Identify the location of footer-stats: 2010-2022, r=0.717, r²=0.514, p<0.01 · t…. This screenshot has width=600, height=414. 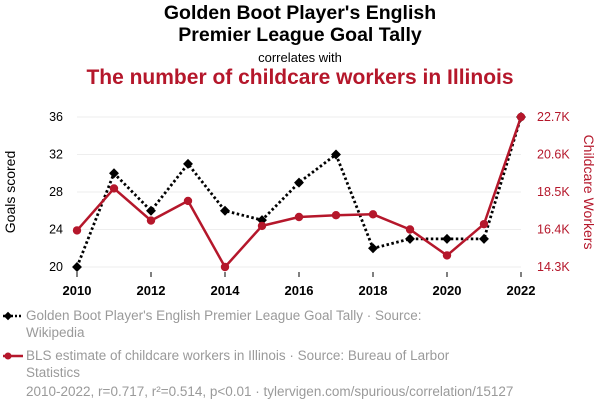
(270, 391).